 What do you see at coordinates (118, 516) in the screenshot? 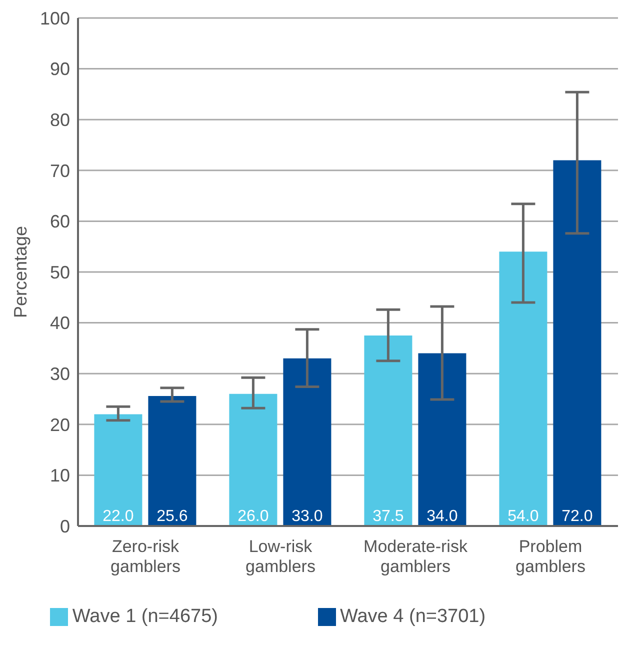
I see `data-label: 22.0` at bounding box center [118, 516].